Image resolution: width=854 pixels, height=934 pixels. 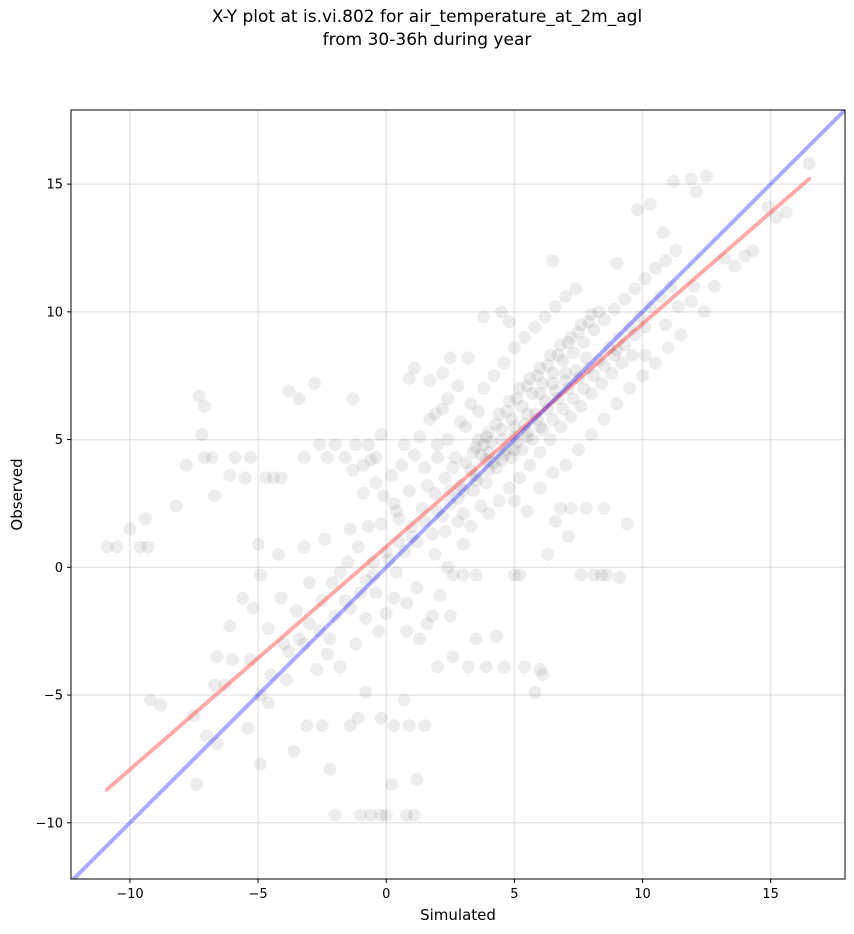 What do you see at coordinates (770, 894) in the screenshot?
I see `x-tick-label: 15` at bounding box center [770, 894].